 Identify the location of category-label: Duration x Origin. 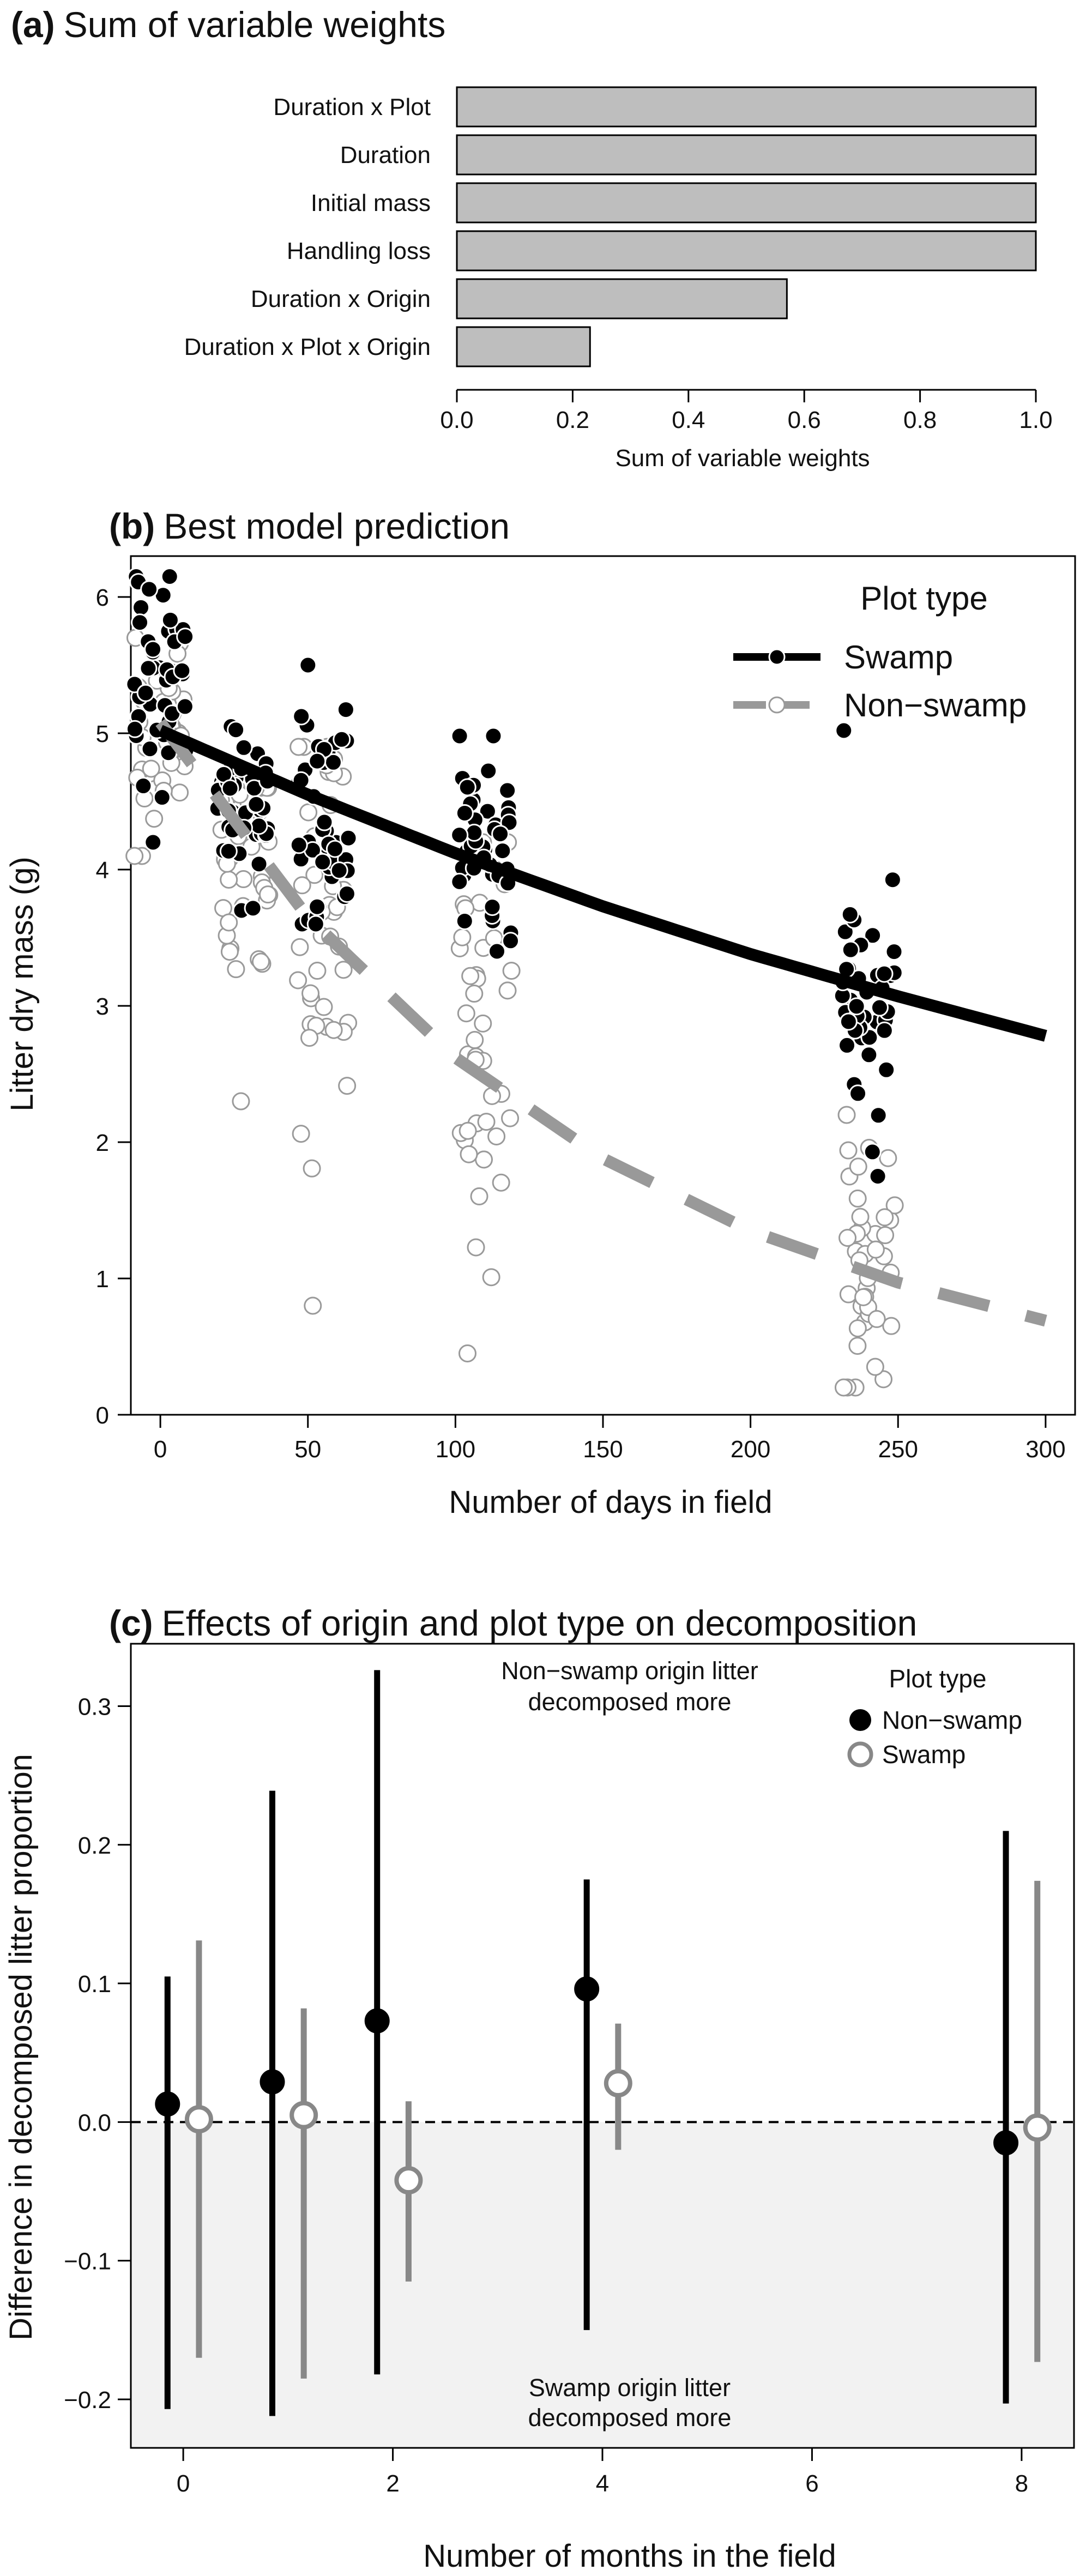
(341, 299).